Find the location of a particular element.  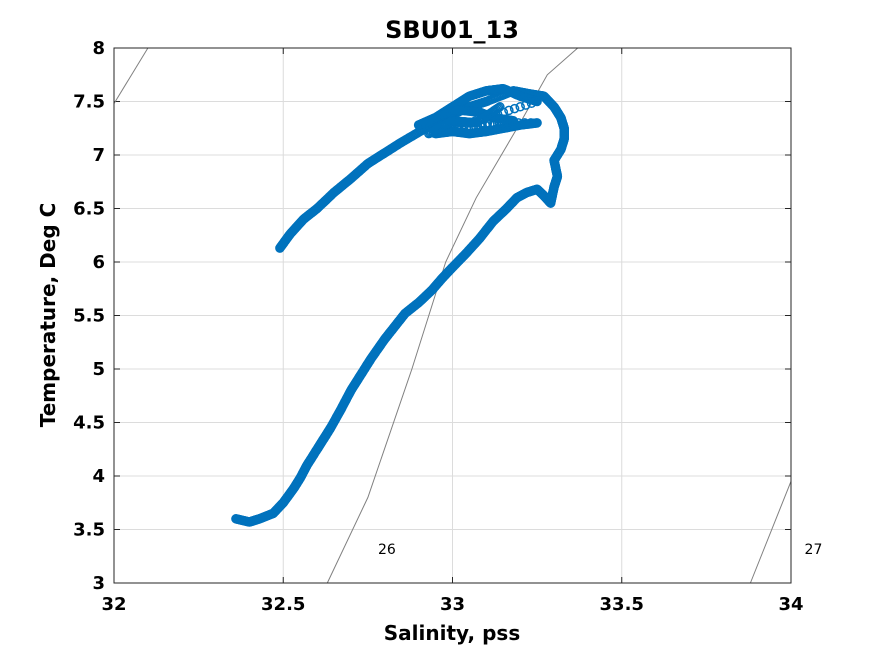

y-tick-labels: 3 3.5 4 4.5 5 5.5 6 6.5 7 7.5 8 is located at coordinates (89, 316).